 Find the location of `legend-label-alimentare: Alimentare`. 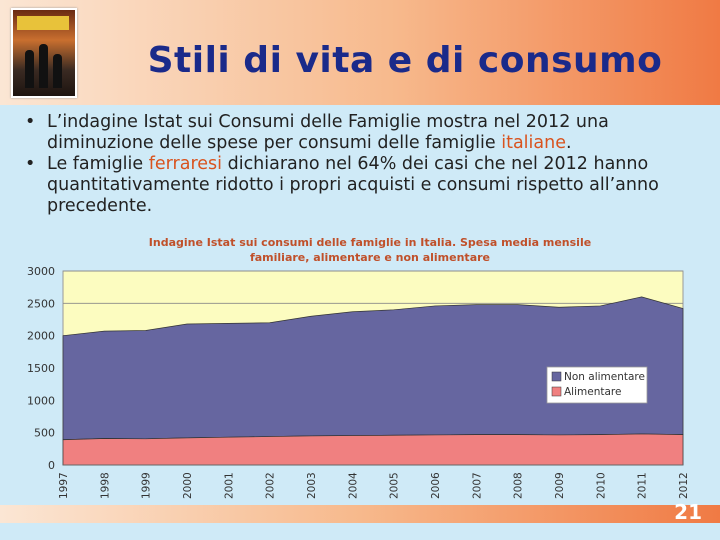

legend-label-alimentare: Alimentare is located at coordinates (592, 392).